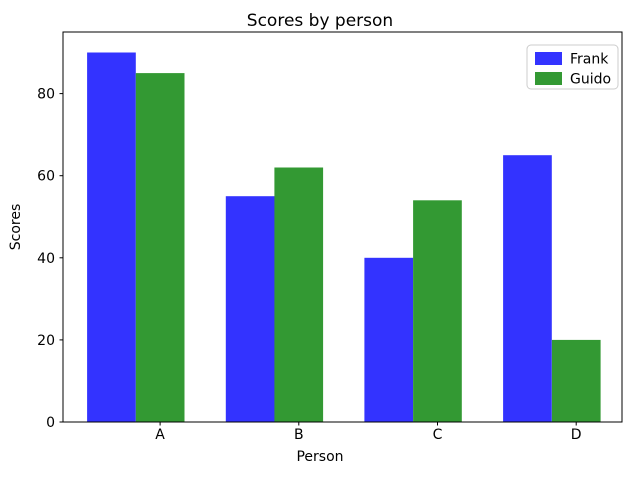 The image size is (640, 480). I want to click on legend-label-frank: Frank, so click(589, 60).